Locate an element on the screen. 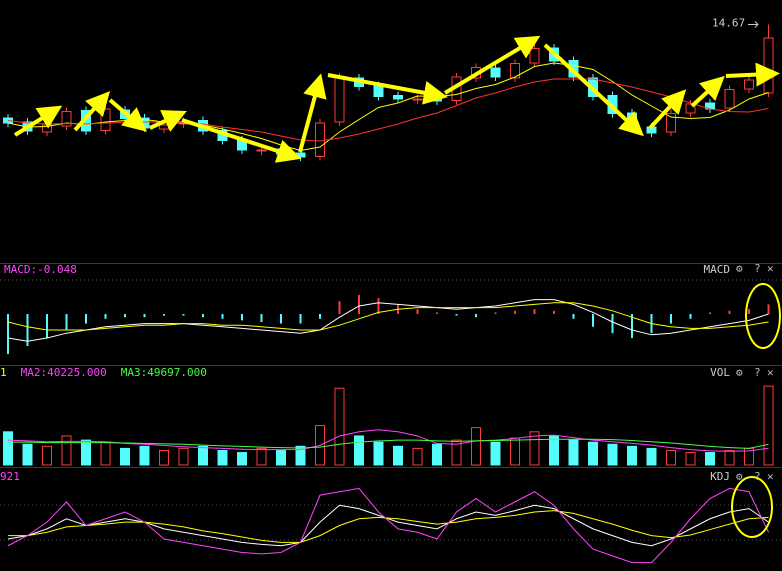  high-arrow is located at coordinates (753, 24).